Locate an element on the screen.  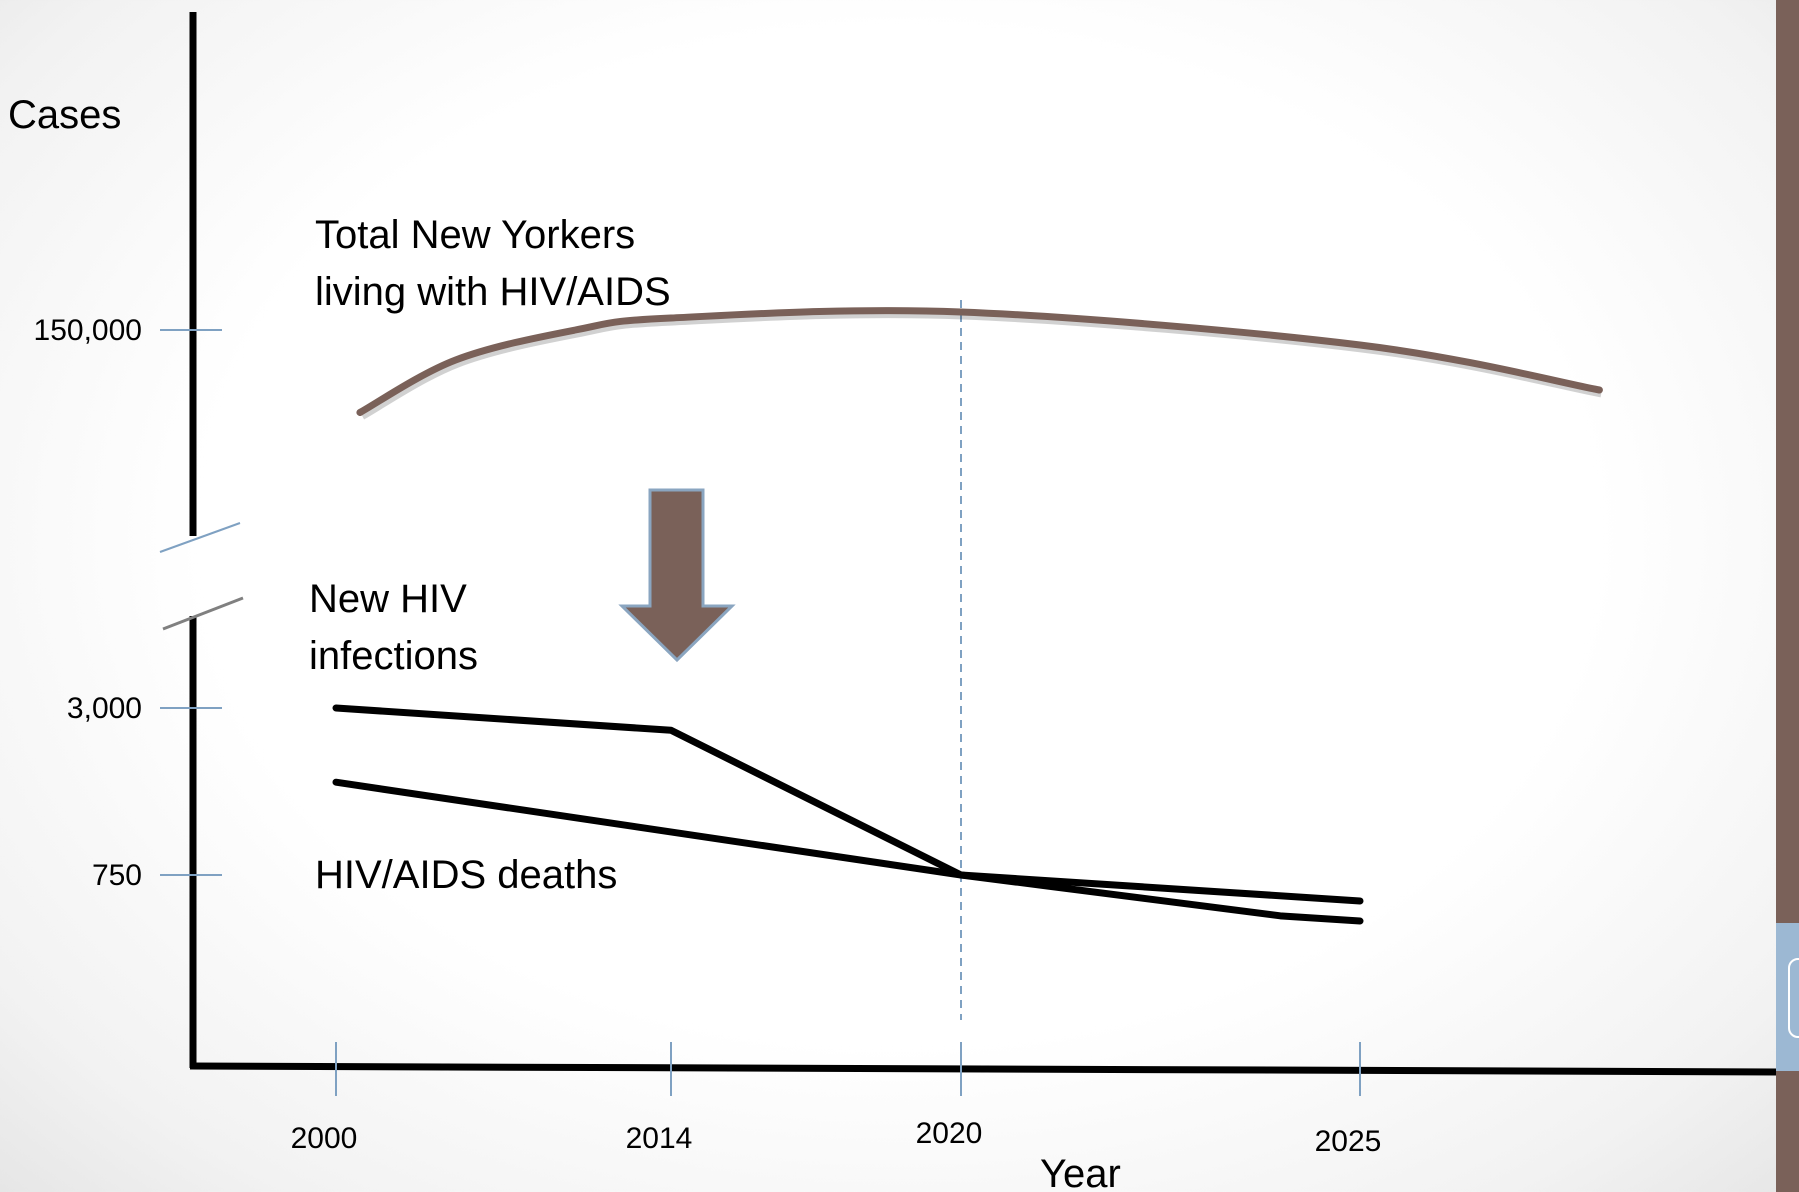
sidebar-tab-icon is located at coordinates (1793, 998).